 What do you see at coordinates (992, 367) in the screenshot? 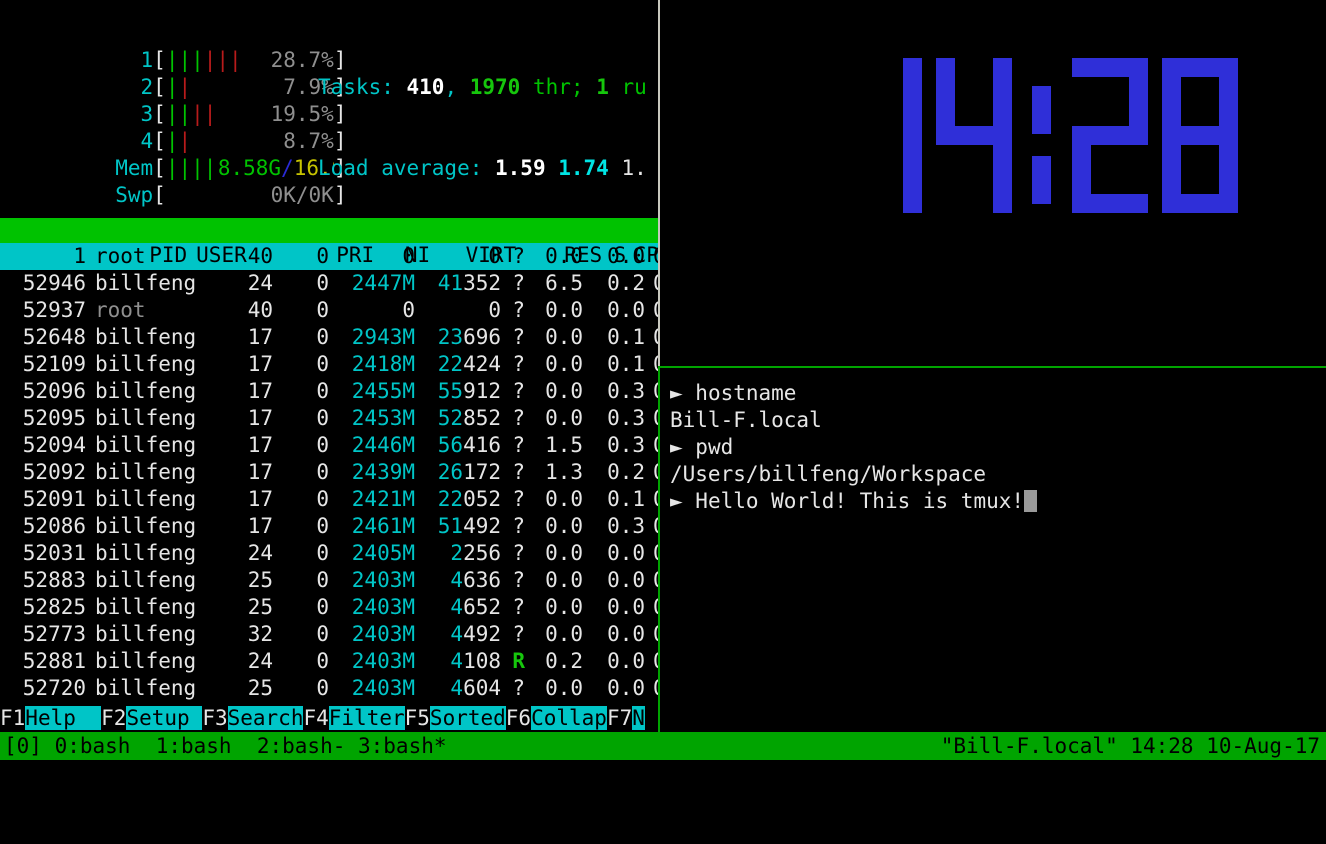
I see `pane-border-horizontal-active` at bounding box center [992, 367].